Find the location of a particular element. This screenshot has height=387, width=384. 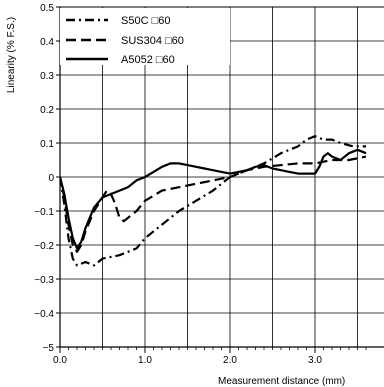

y-tick-label: −0.2 is located at coordinates (44, 246).